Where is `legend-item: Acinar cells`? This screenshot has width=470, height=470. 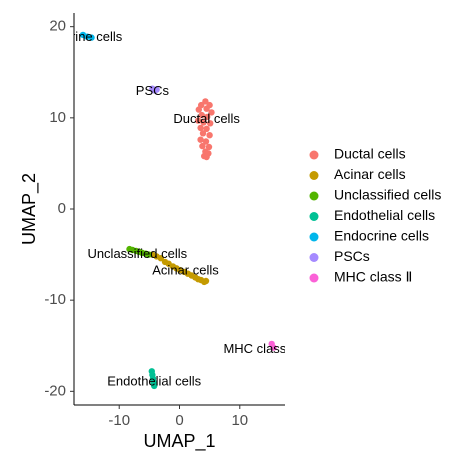 legend-item: Acinar cells is located at coordinates (357, 174).